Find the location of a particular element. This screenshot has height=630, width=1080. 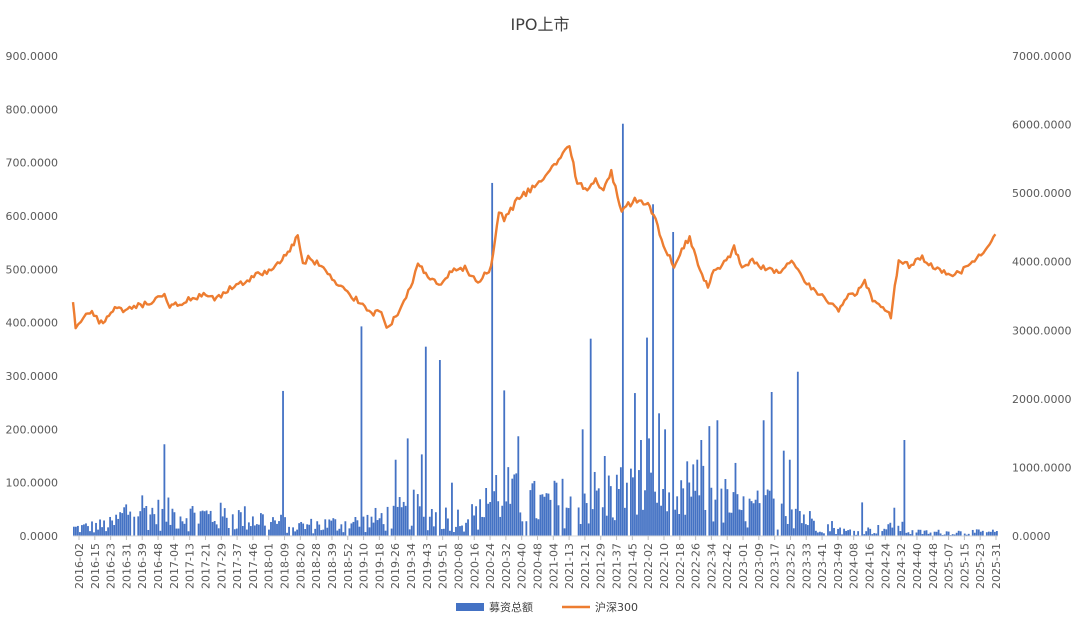

right-axis-tick-label: 6000.0000 is located at coordinates (1042, 125).